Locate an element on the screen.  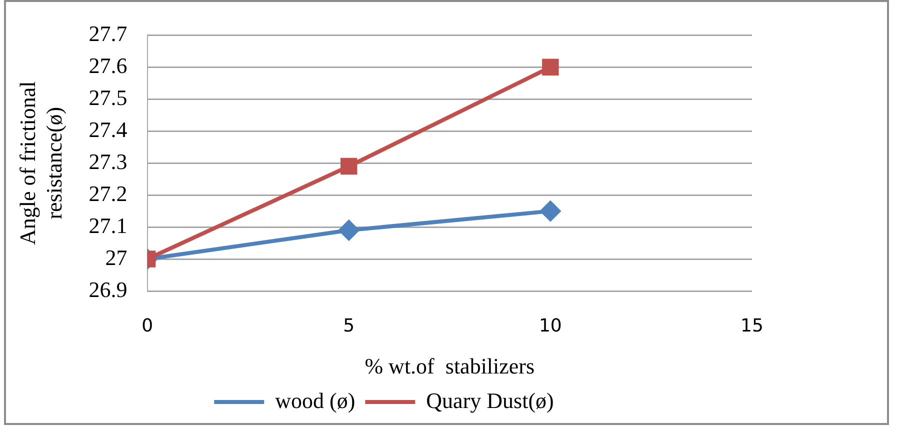
x-tick-label: 5 is located at coordinates (349, 325).